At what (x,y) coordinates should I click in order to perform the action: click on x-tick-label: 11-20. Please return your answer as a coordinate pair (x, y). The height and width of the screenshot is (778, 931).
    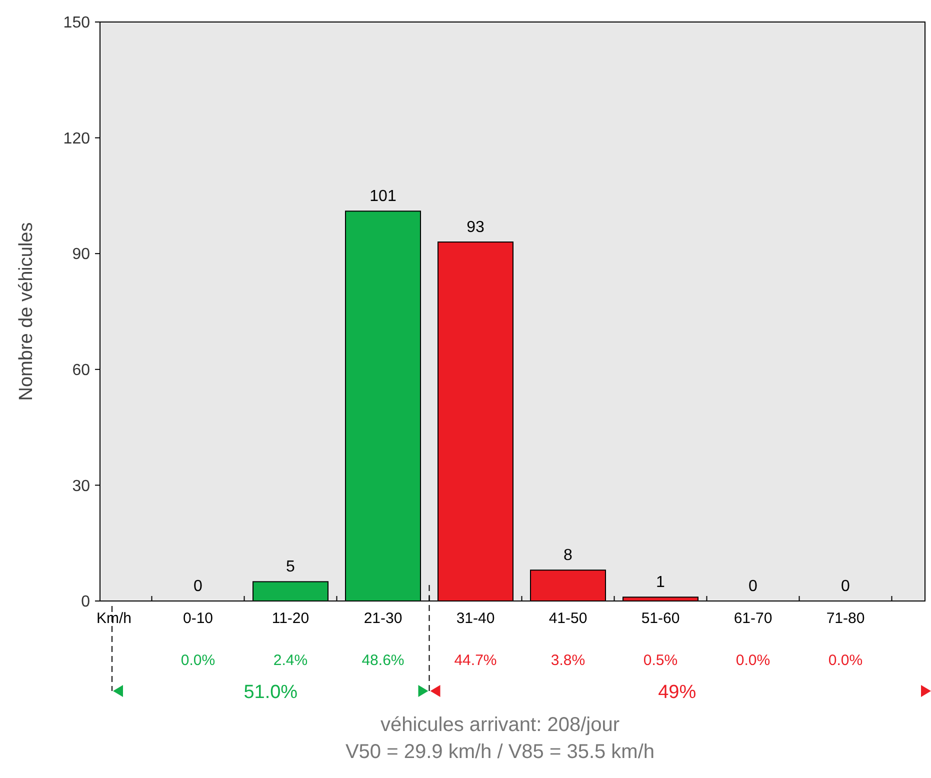
    Looking at the image, I should click on (291, 618).